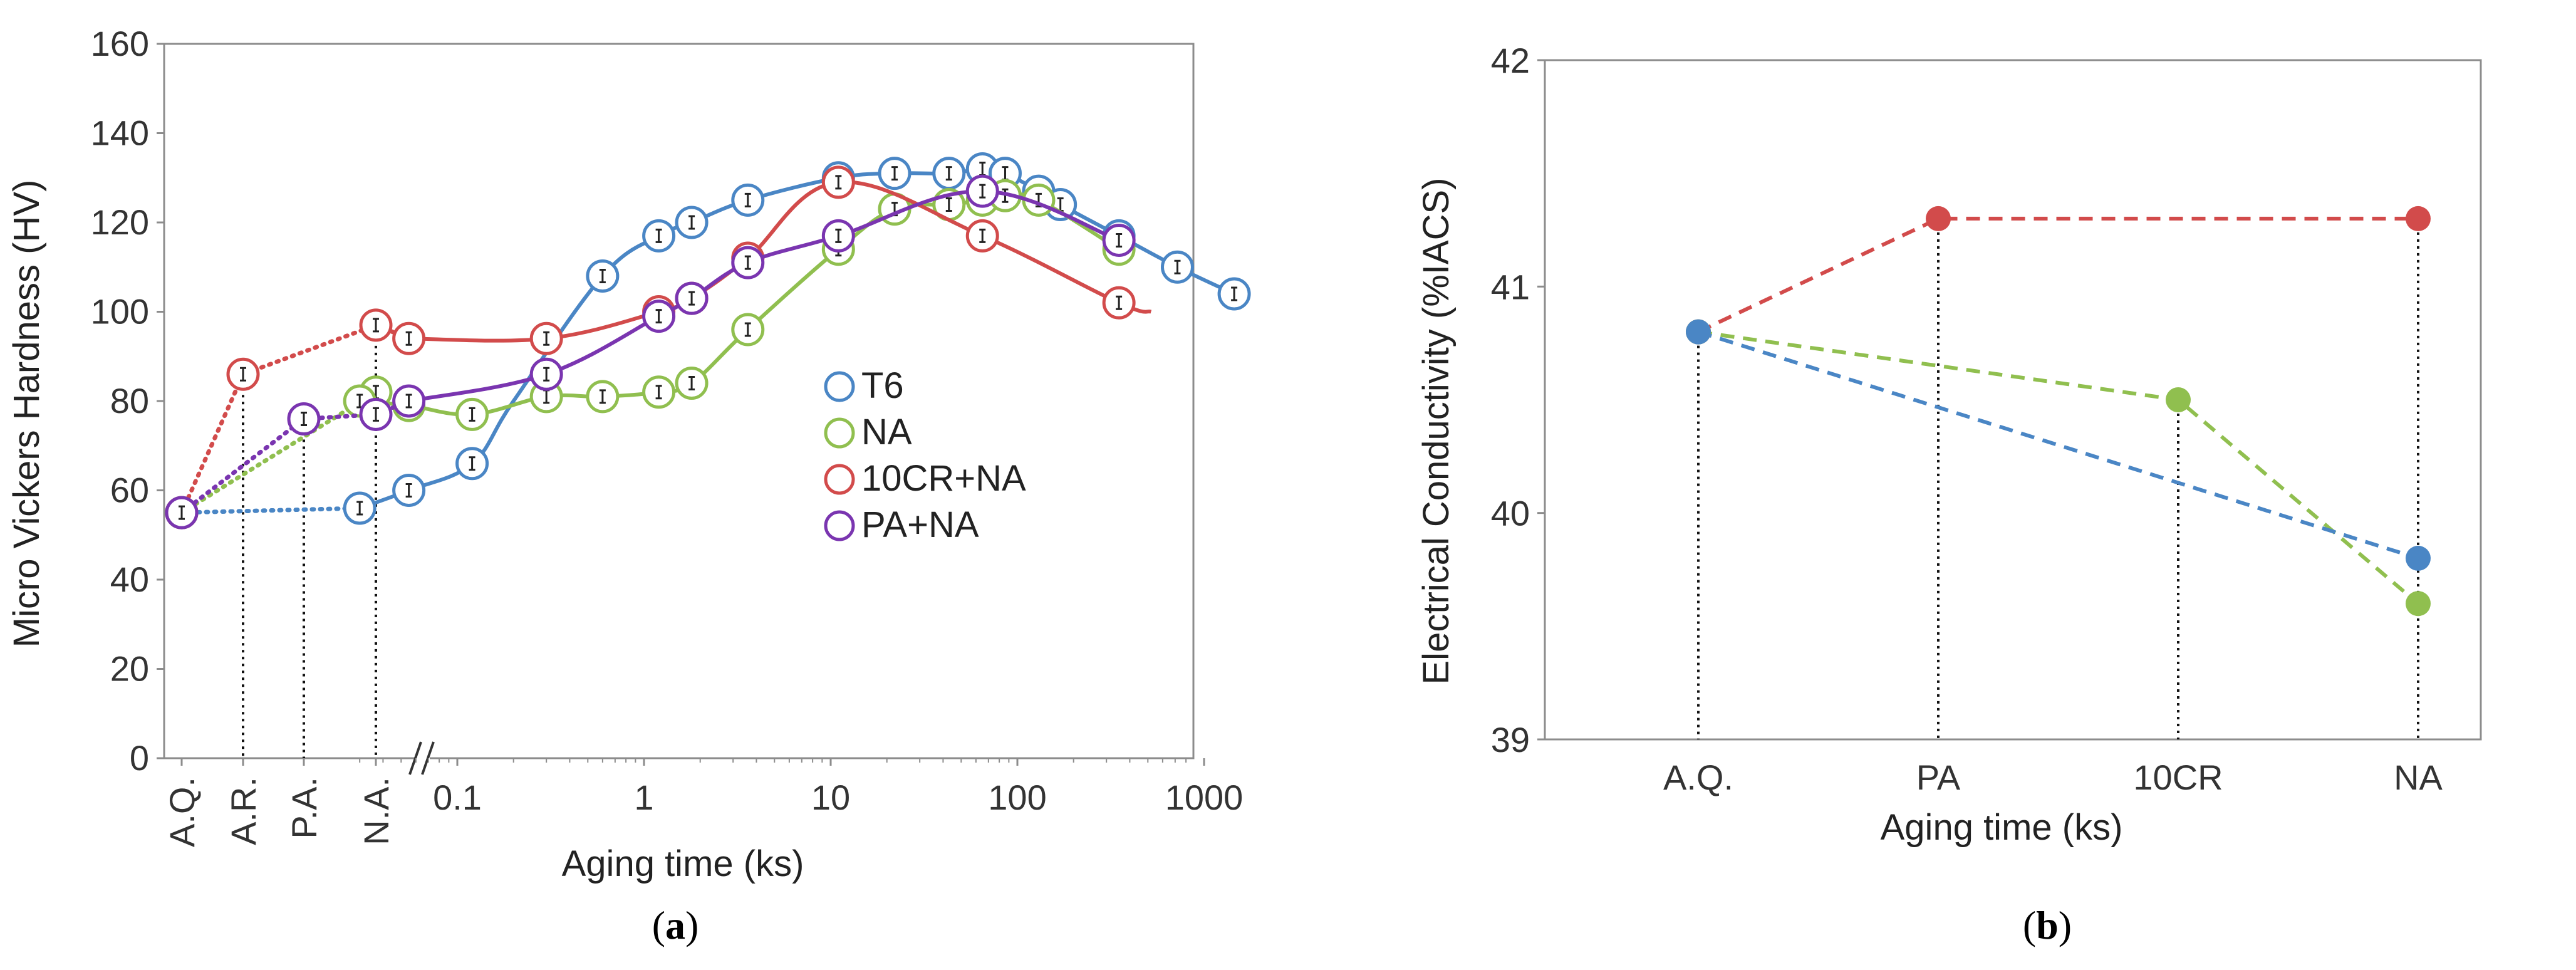  Describe the element at coordinates (129, 400) in the screenshot. I see `panel-a-y-tick-label: 80` at that location.